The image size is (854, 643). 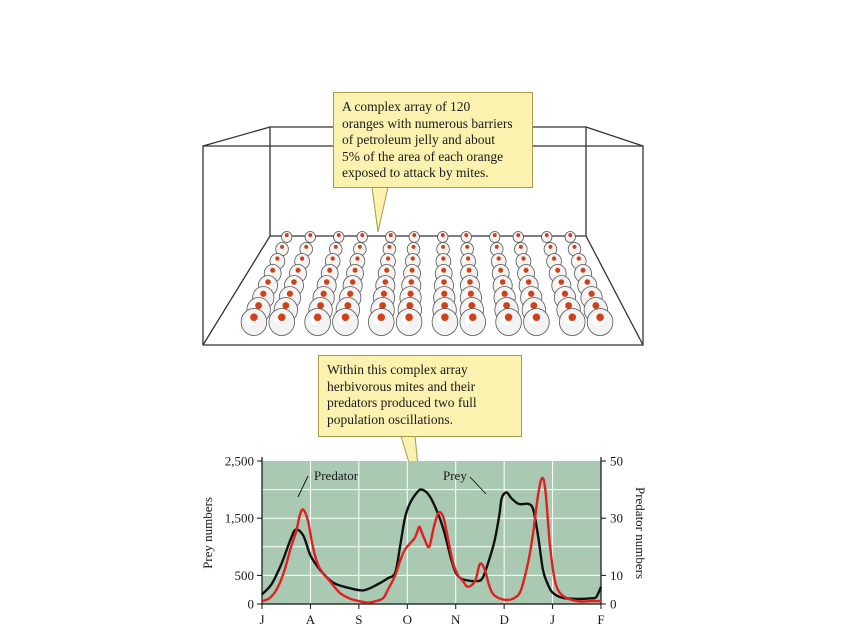 I want to click on callout-line: A complex array of 120, so click(x=406, y=106).